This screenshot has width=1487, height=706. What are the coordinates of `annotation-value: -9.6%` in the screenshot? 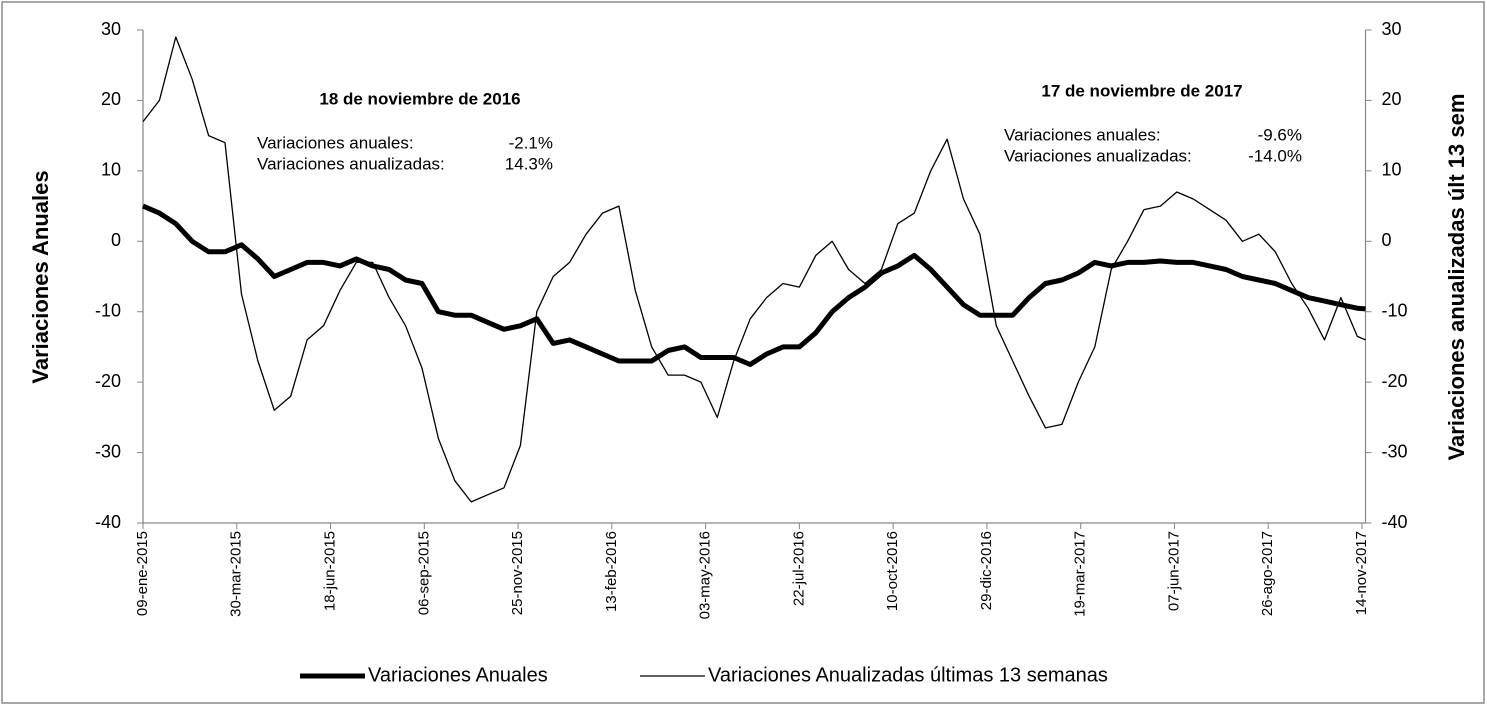 It's located at (1280, 134).